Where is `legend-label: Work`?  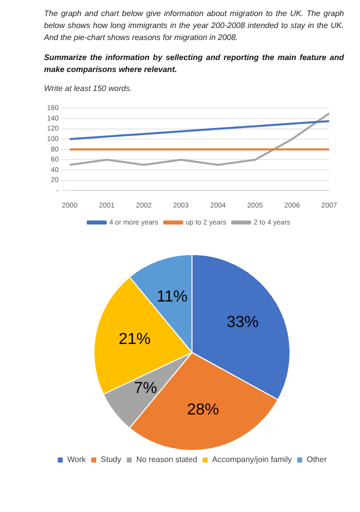
legend-label: Work is located at coordinates (77, 459).